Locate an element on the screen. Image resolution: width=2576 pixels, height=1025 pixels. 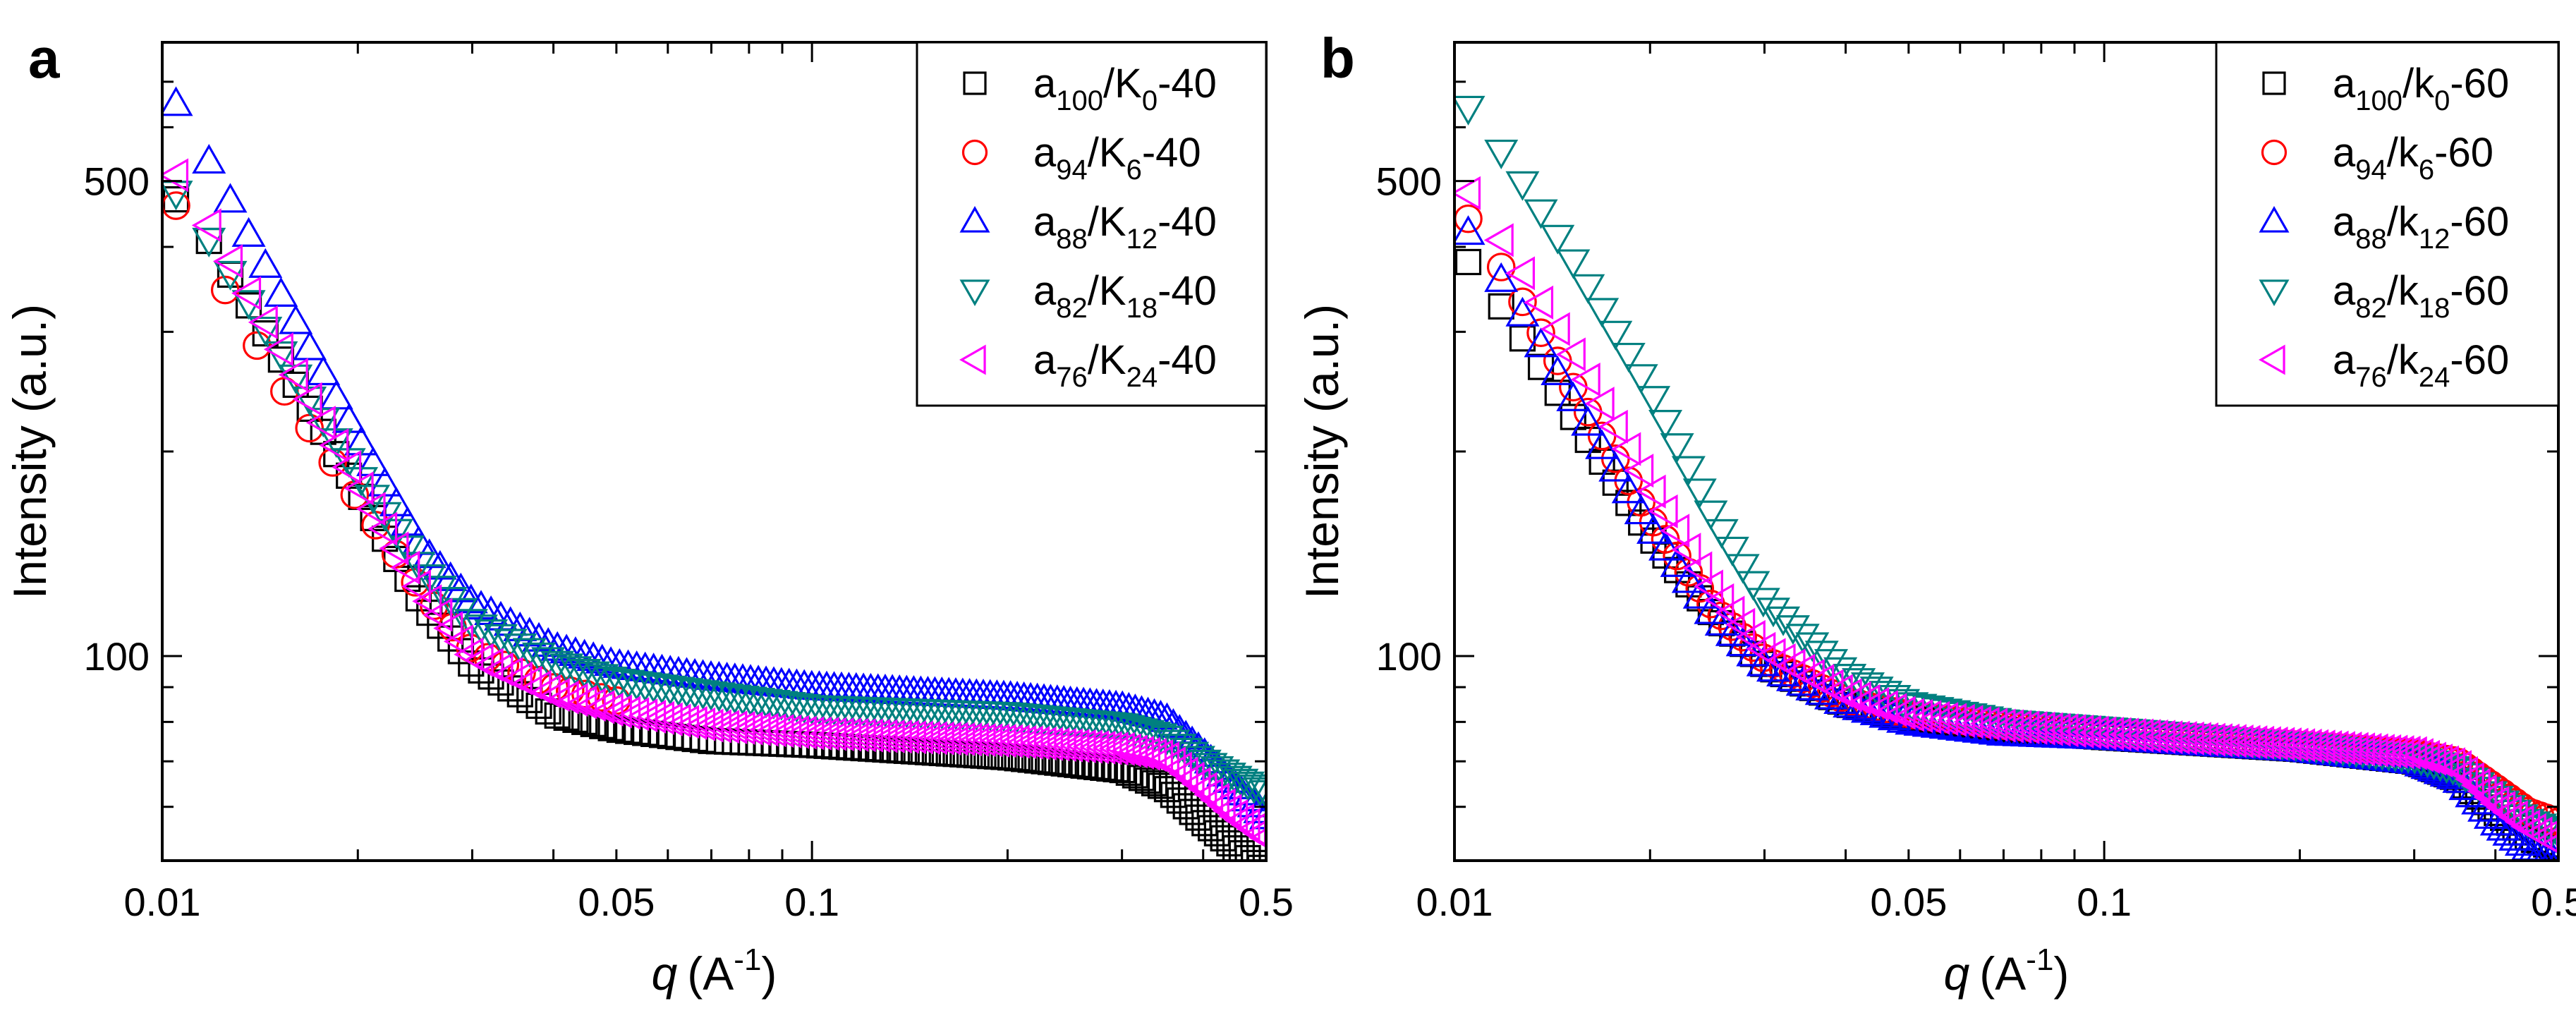
legend-label: a94/K6-40 is located at coordinates (1117, 158).